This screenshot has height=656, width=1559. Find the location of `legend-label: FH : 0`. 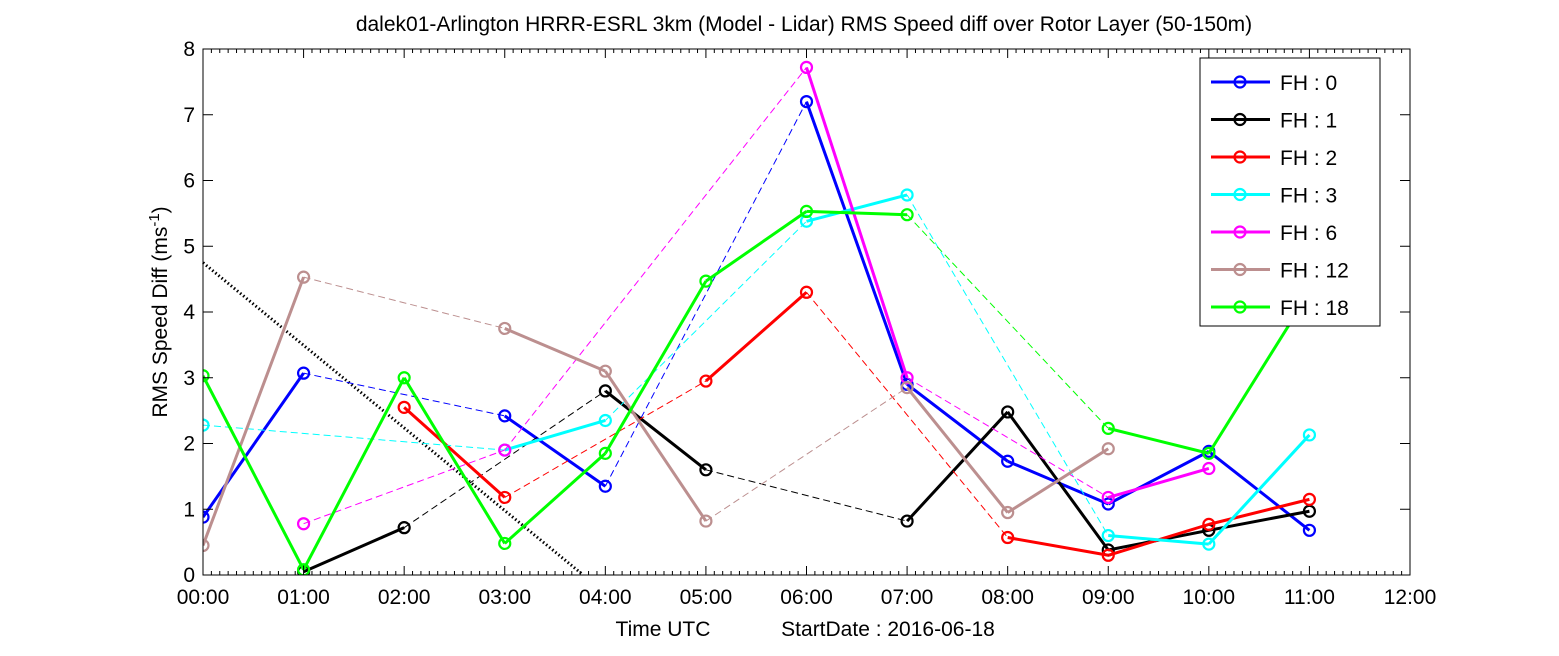

legend-label: FH : 0 is located at coordinates (1308, 83).